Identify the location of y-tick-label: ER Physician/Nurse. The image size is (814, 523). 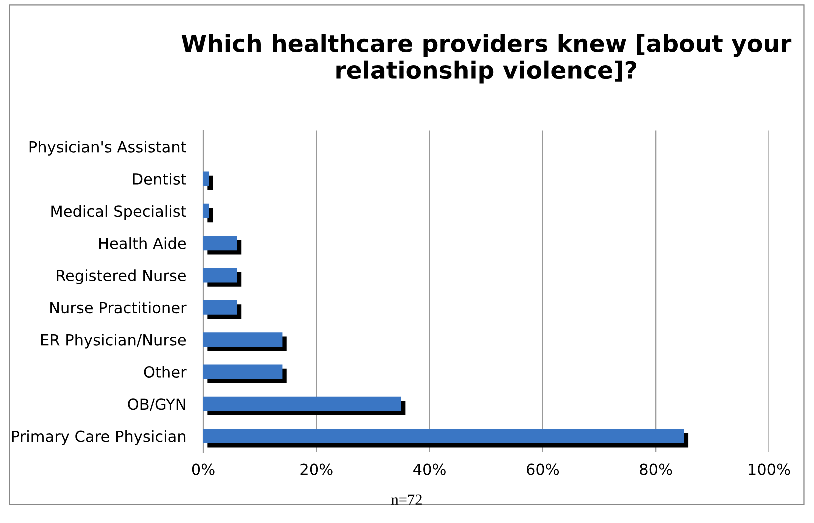
(113, 341).